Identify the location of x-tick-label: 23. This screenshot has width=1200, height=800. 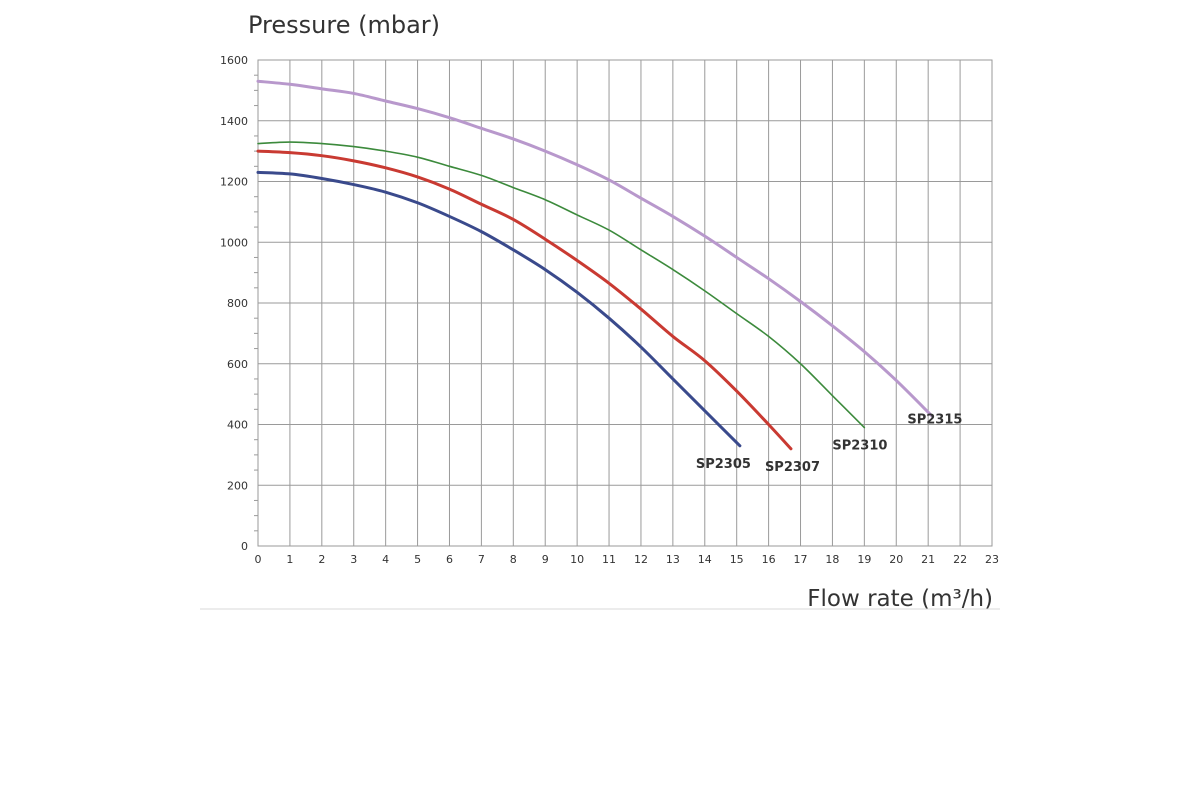
(992, 559).